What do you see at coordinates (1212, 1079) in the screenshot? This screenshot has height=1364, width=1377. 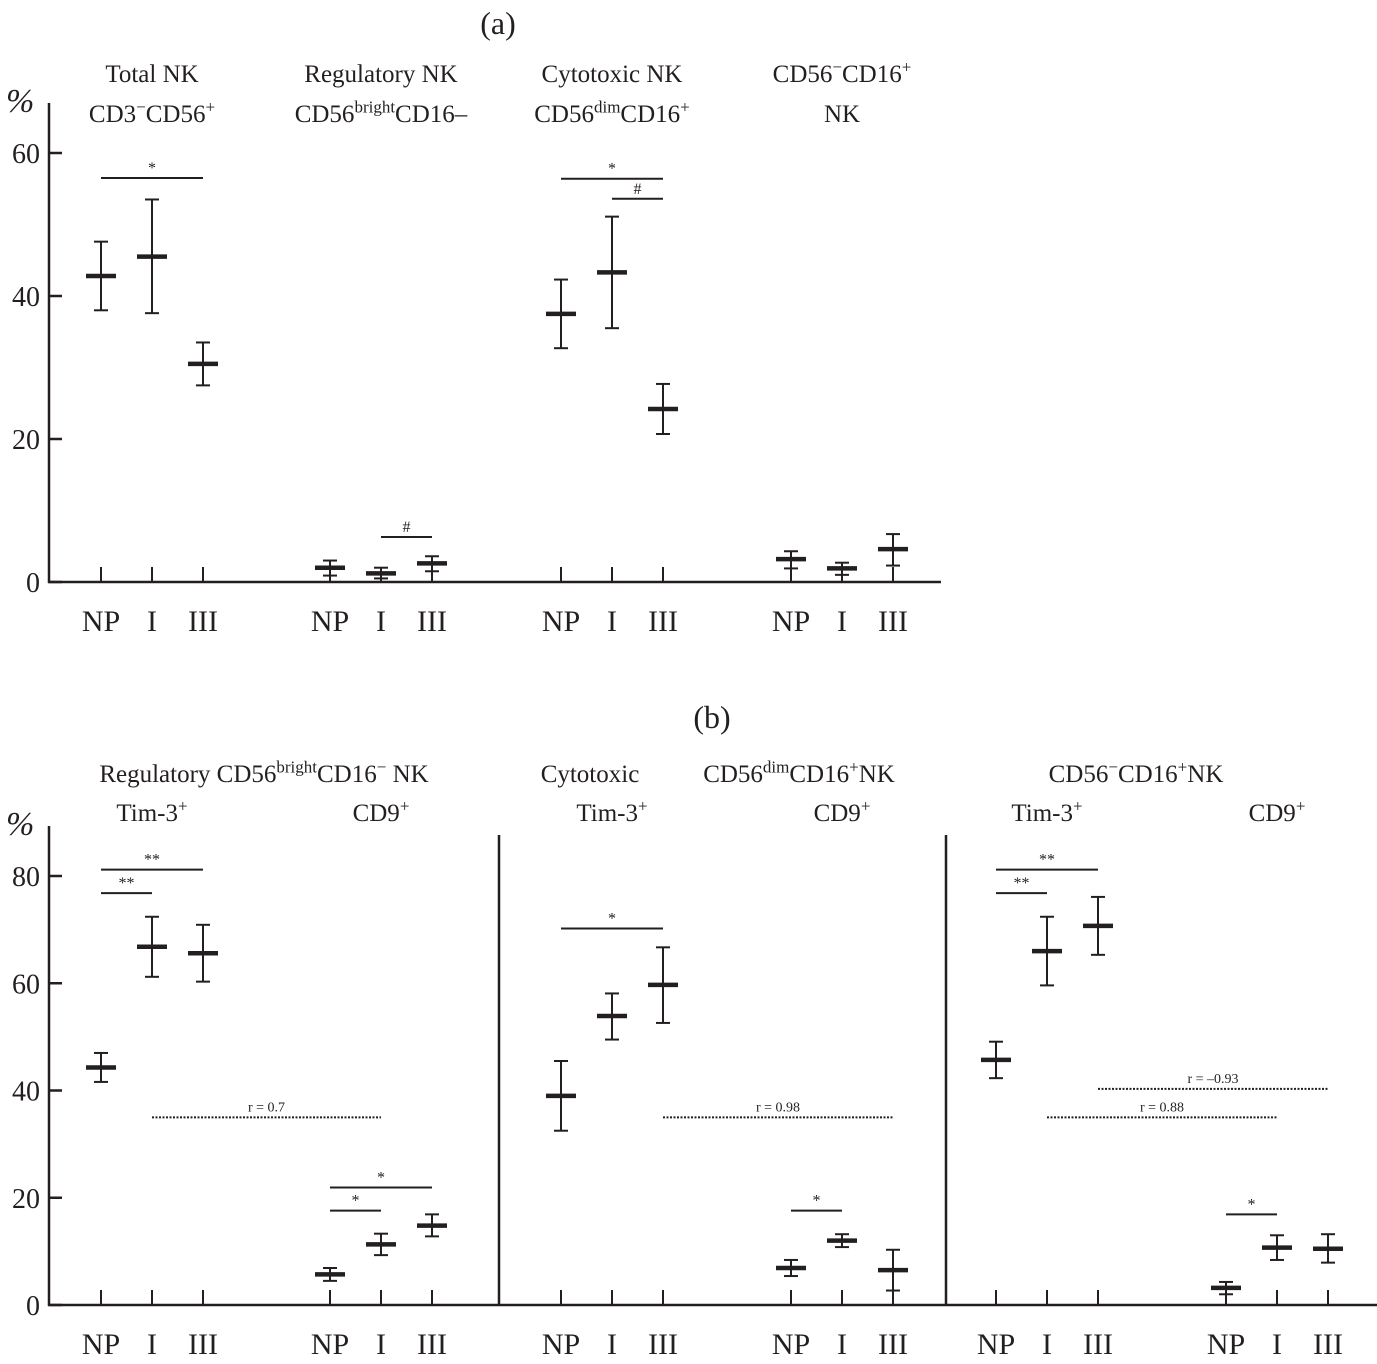 I see `panel-b-correlation-label: r = –0.93` at bounding box center [1212, 1079].